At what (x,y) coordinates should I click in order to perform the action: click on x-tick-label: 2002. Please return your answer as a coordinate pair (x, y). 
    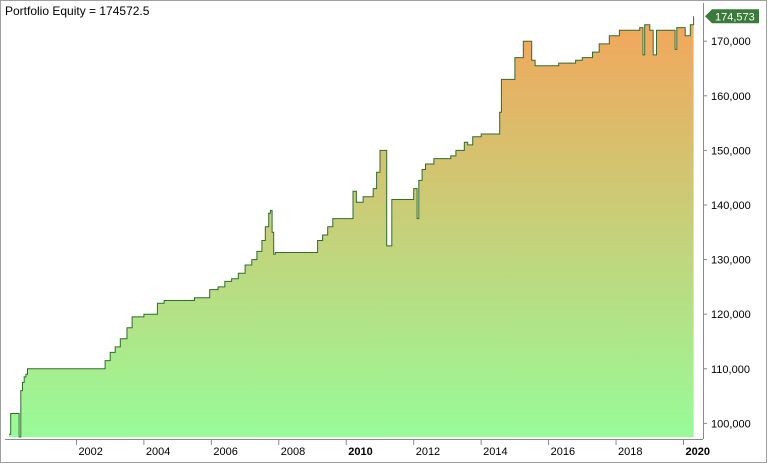
    Looking at the image, I should click on (90, 452).